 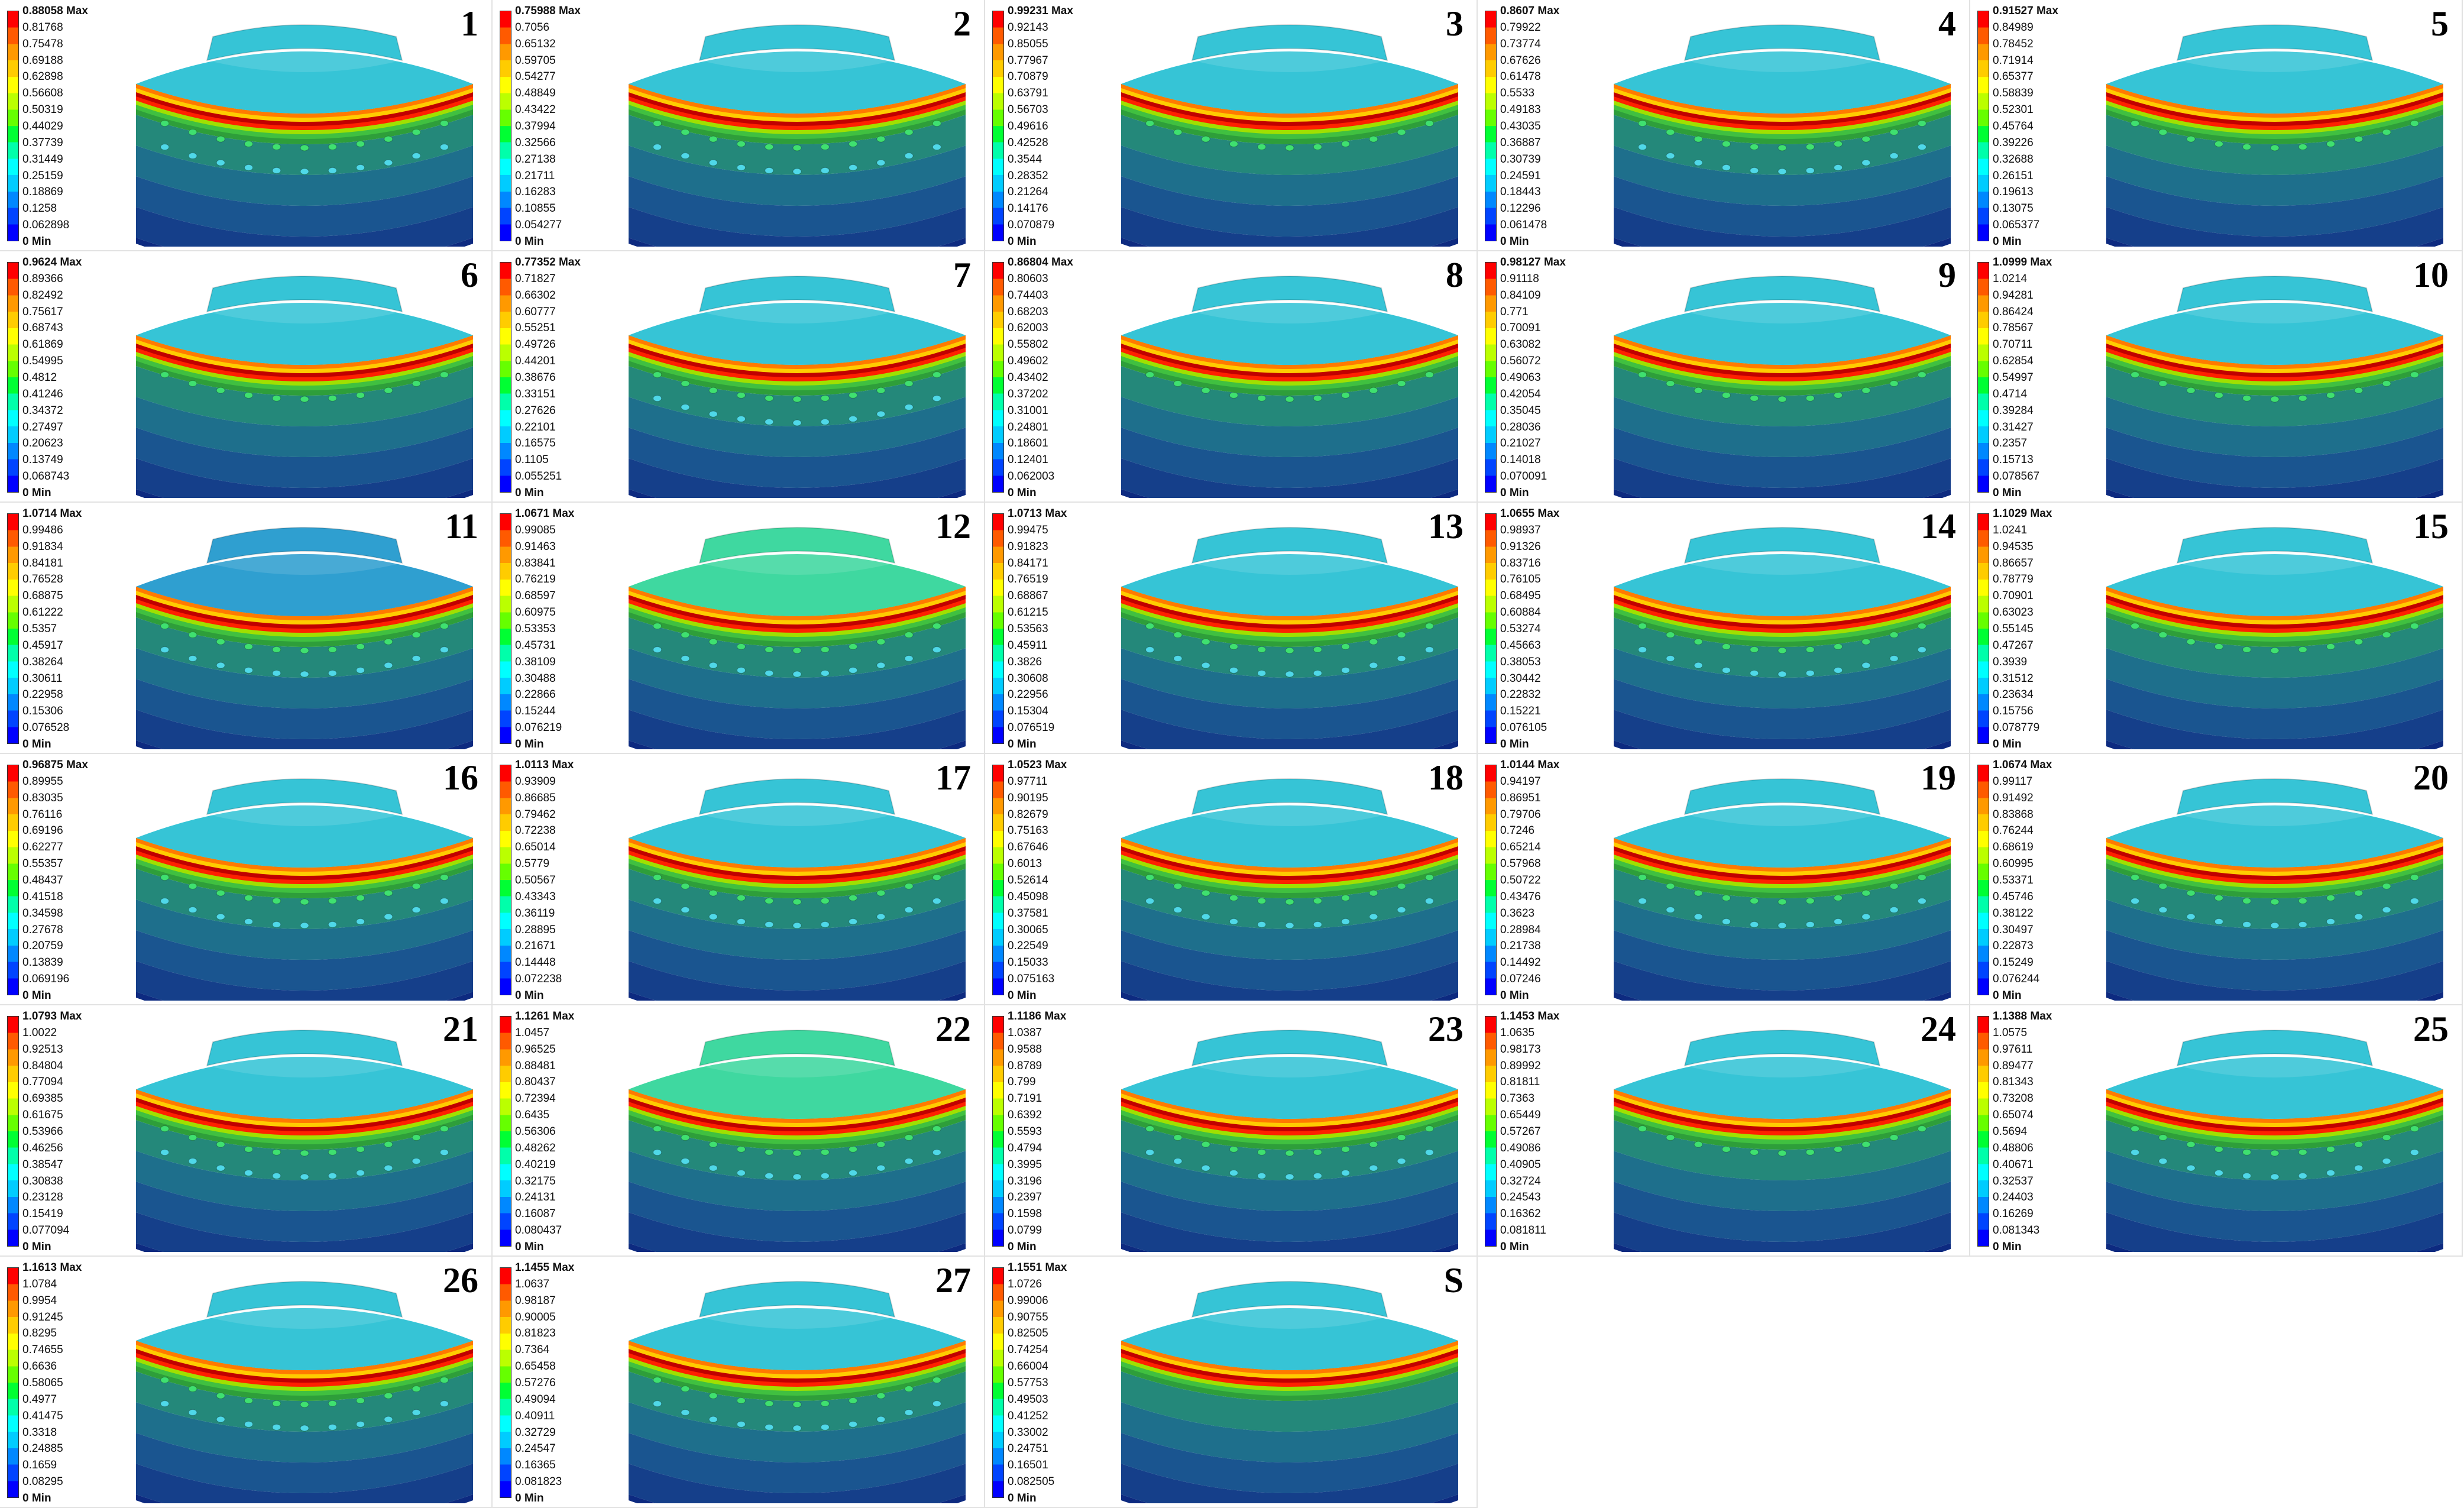 I want to click on model-top-boss-face, so click(x=797, y=563).